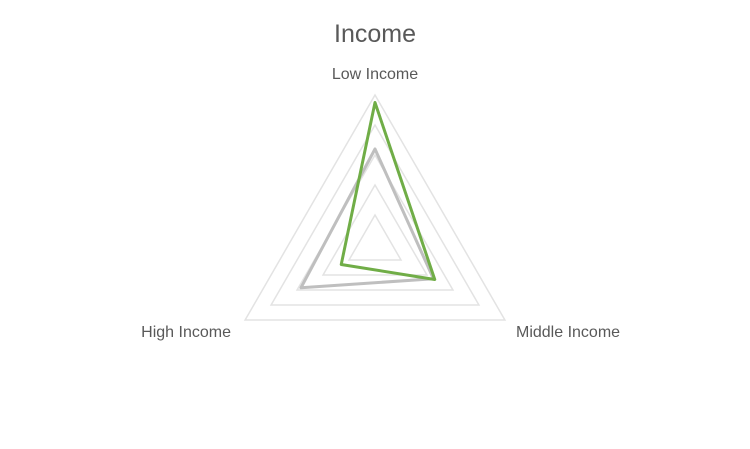 Image resolution: width=750 pixels, height=449 pixels. Describe the element at coordinates (186, 332) in the screenshot. I see `axis-label-high-income: High Income` at that location.